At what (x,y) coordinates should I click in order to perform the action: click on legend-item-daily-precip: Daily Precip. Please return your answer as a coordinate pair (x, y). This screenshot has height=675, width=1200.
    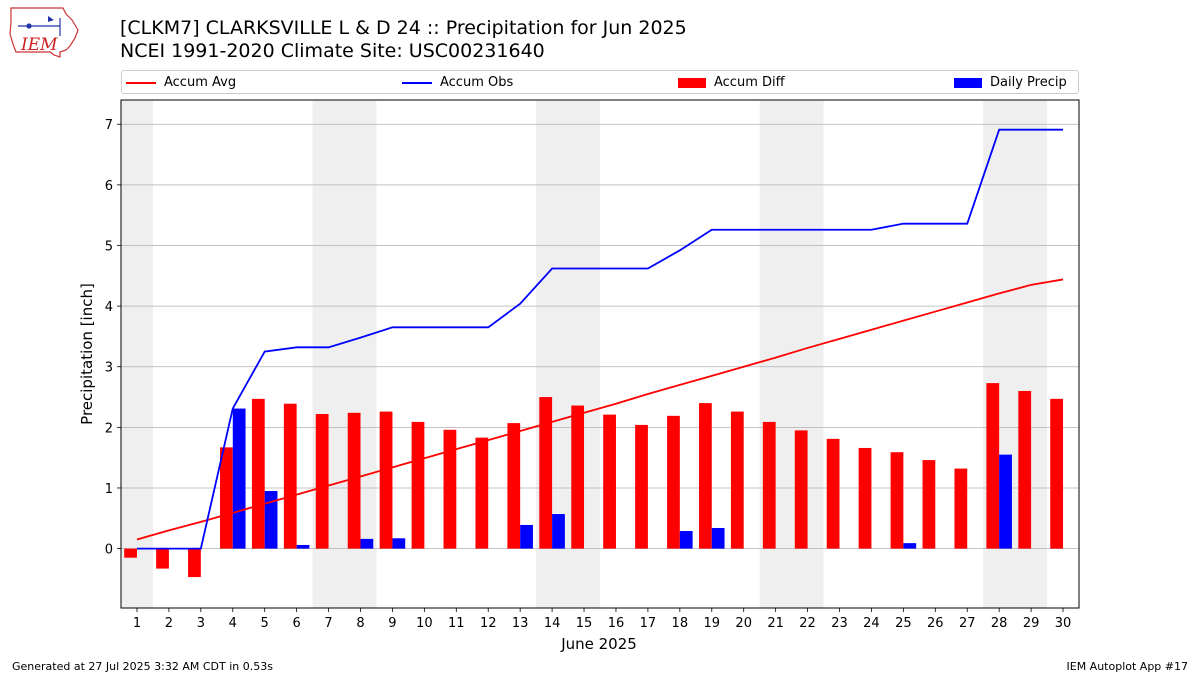
    Looking at the image, I should click on (1010, 83).